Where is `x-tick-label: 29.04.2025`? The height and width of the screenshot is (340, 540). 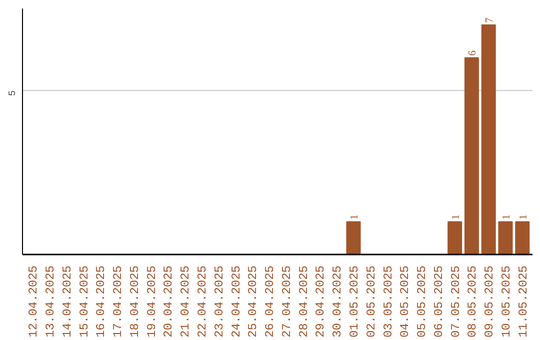
x-tick-label: 29.04.2025 is located at coordinates (321, 301).